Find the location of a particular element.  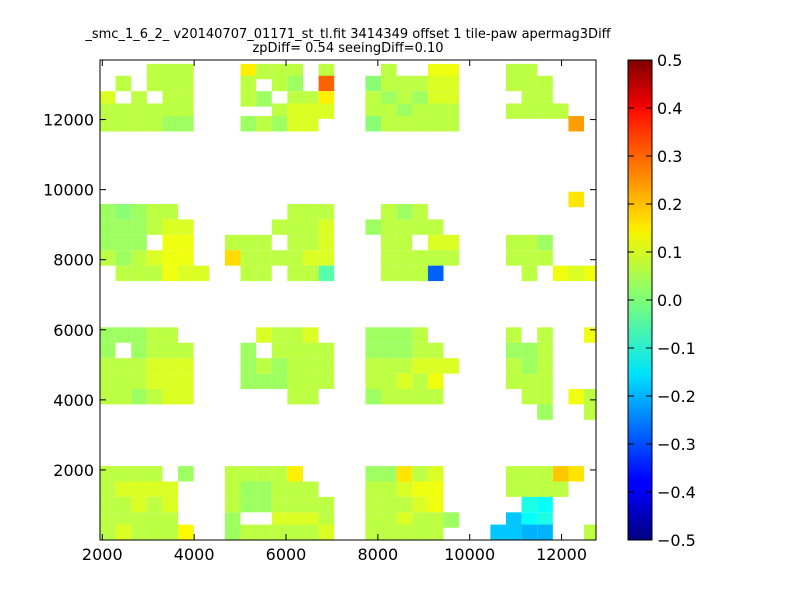

y-tick-label: 8000 is located at coordinates (73, 260).